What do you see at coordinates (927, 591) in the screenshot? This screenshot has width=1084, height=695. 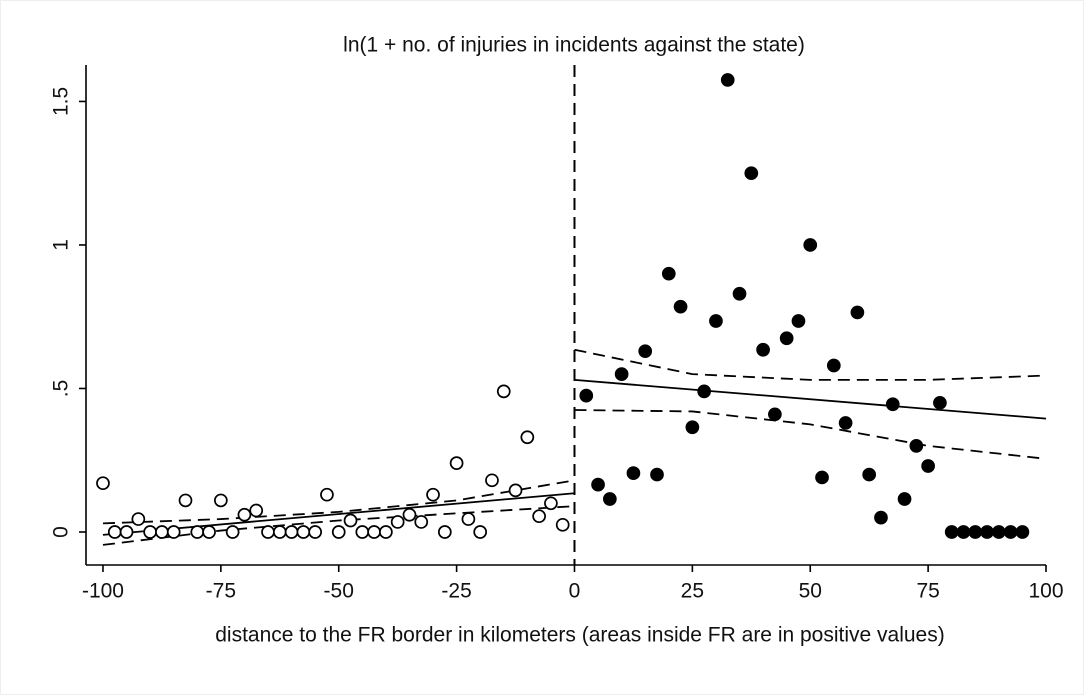 I see `x-tick-label: 75` at bounding box center [927, 591].